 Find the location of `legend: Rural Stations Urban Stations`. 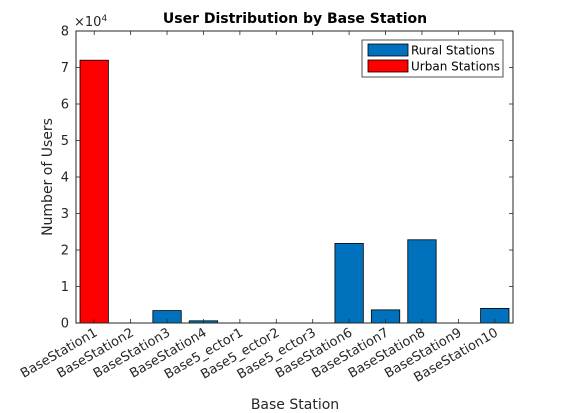

legend: Rural Stations Urban Stations is located at coordinates (432, 58).